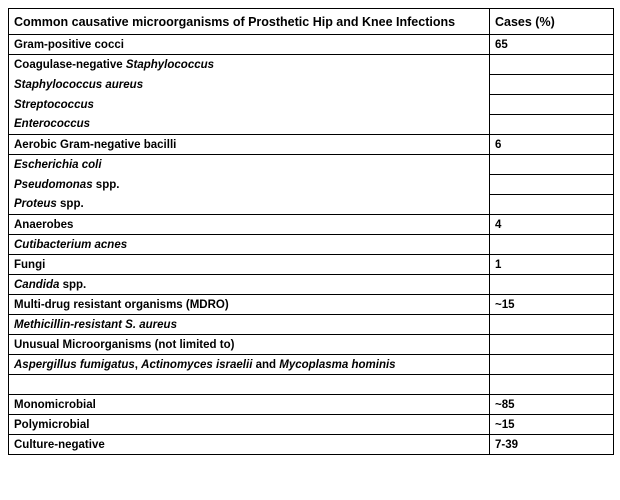 Image resolution: width=620 pixels, height=500 pixels. I want to click on row-label: Aerobic Gram-negative bacilli, so click(249, 144).